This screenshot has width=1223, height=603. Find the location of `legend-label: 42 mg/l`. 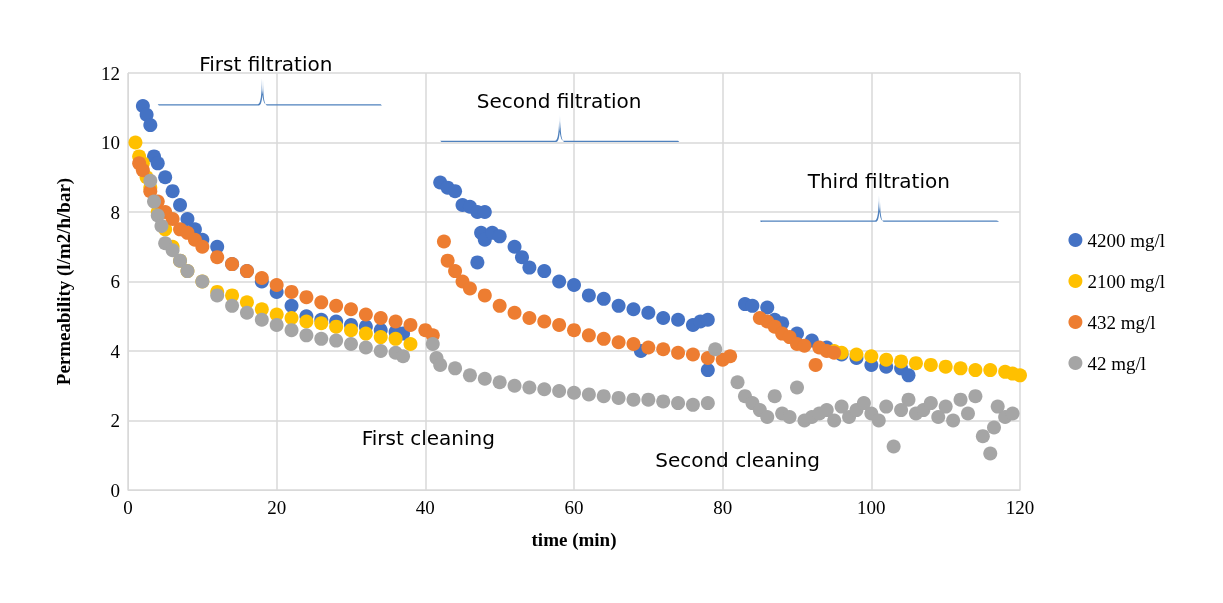

legend-label: 42 mg/l is located at coordinates (1117, 363).